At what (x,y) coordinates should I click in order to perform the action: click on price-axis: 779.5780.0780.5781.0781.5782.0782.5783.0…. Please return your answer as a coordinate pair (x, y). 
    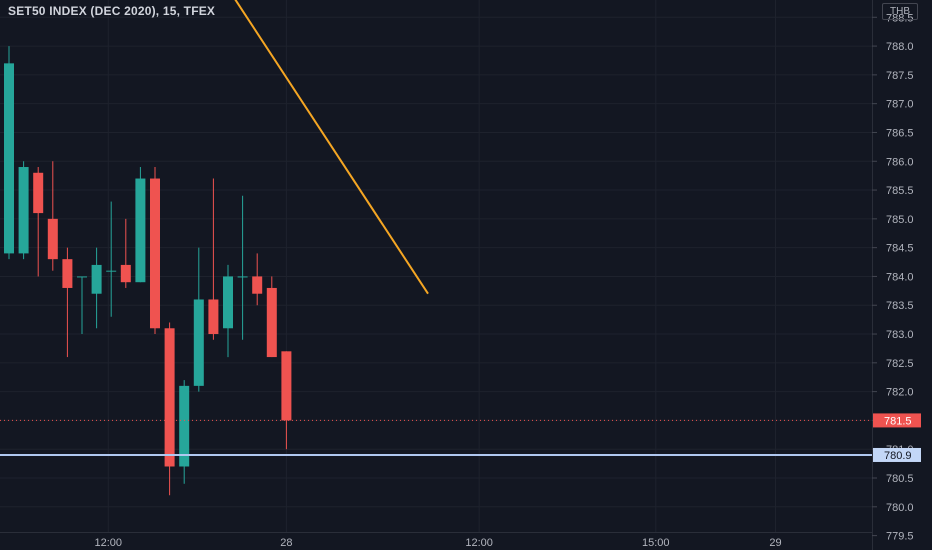
    Looking at the image, I should click on (902, 275).